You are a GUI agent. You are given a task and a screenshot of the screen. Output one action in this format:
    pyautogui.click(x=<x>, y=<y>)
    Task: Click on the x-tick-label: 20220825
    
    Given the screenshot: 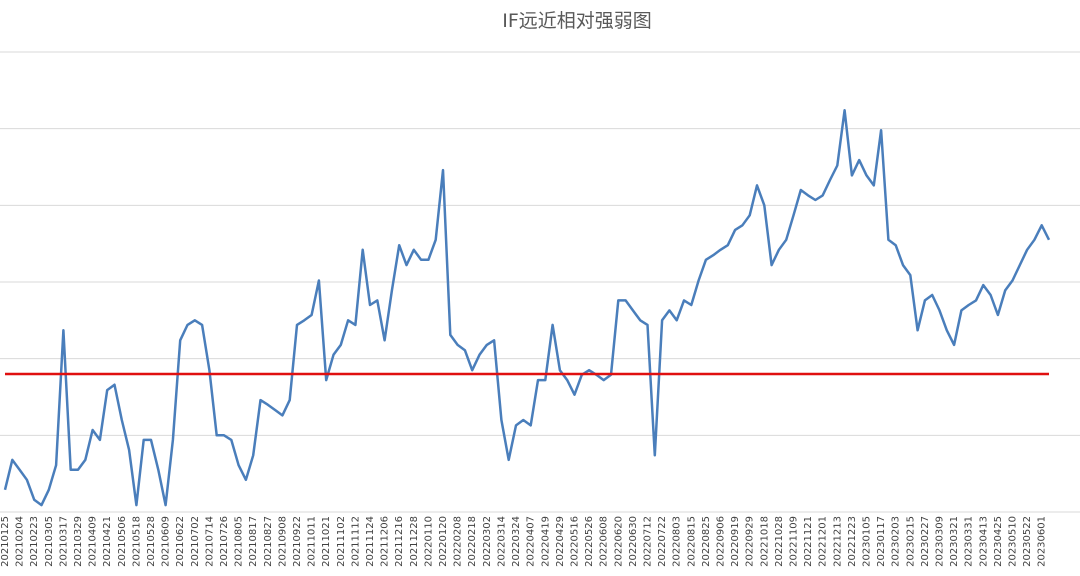 What is the action you would take?
    pyautogui.click(x=706, y=541)
    